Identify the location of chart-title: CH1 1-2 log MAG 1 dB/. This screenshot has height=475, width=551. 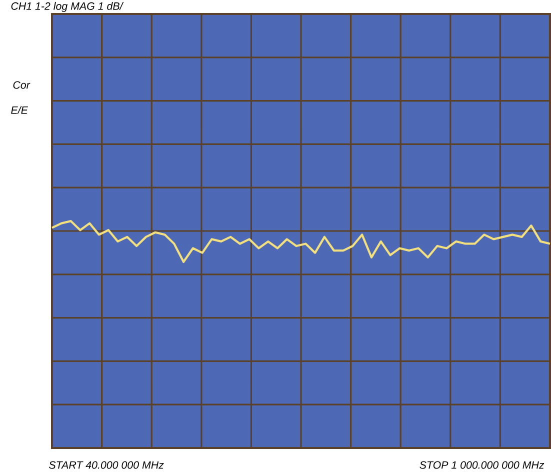
(67, 7).